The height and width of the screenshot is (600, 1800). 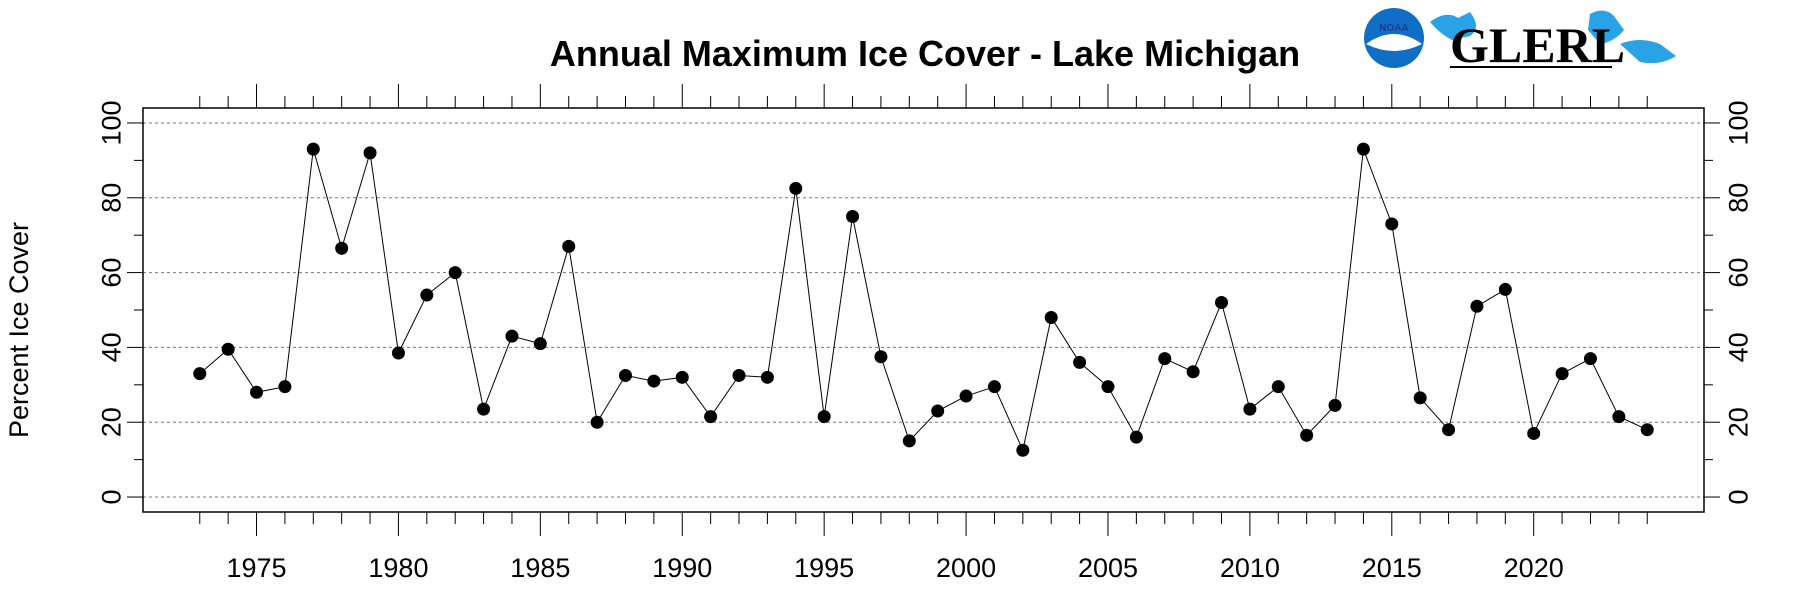 I want to click on glerl-logo: GLERL, so click(x=1553, y=41).